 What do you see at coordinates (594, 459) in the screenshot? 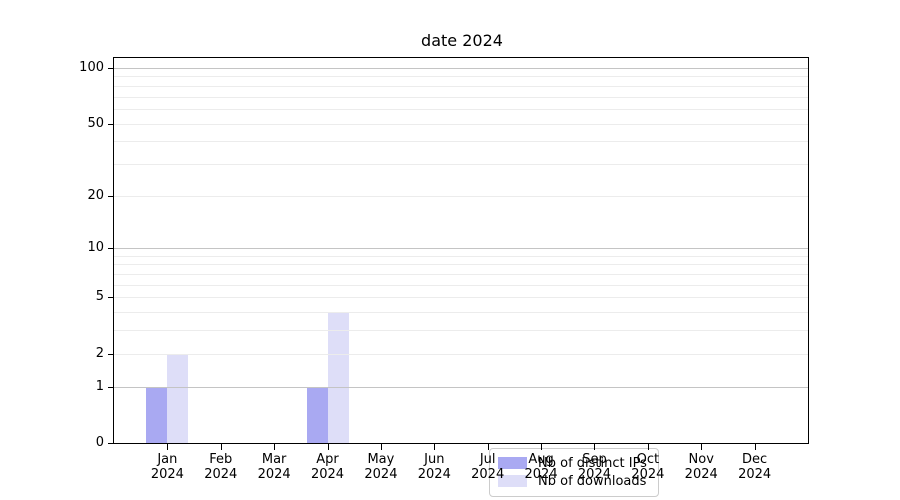
I see `x-tick-month: Sep` at bounding box center [594, 459].